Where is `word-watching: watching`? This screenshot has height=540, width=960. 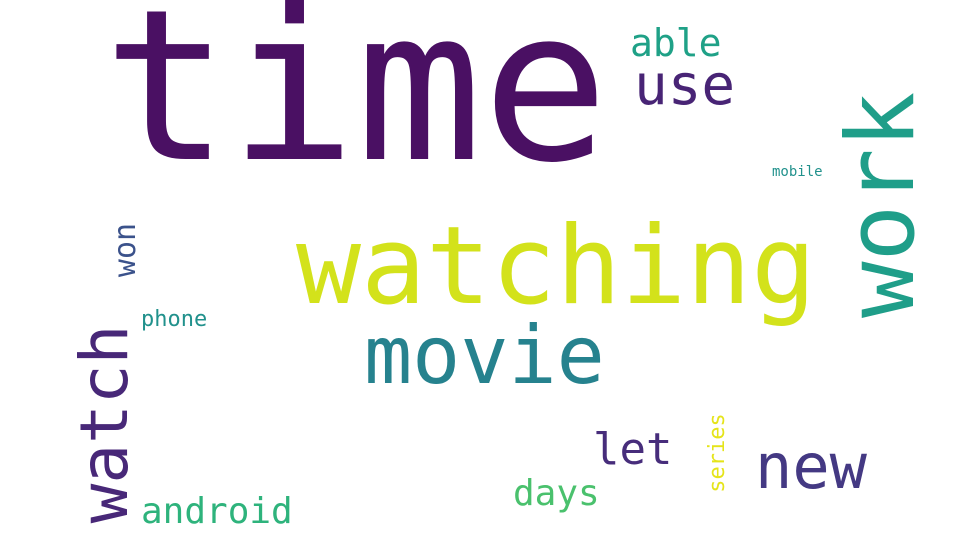 word-watching: watching is located at coordinates (556, 266).